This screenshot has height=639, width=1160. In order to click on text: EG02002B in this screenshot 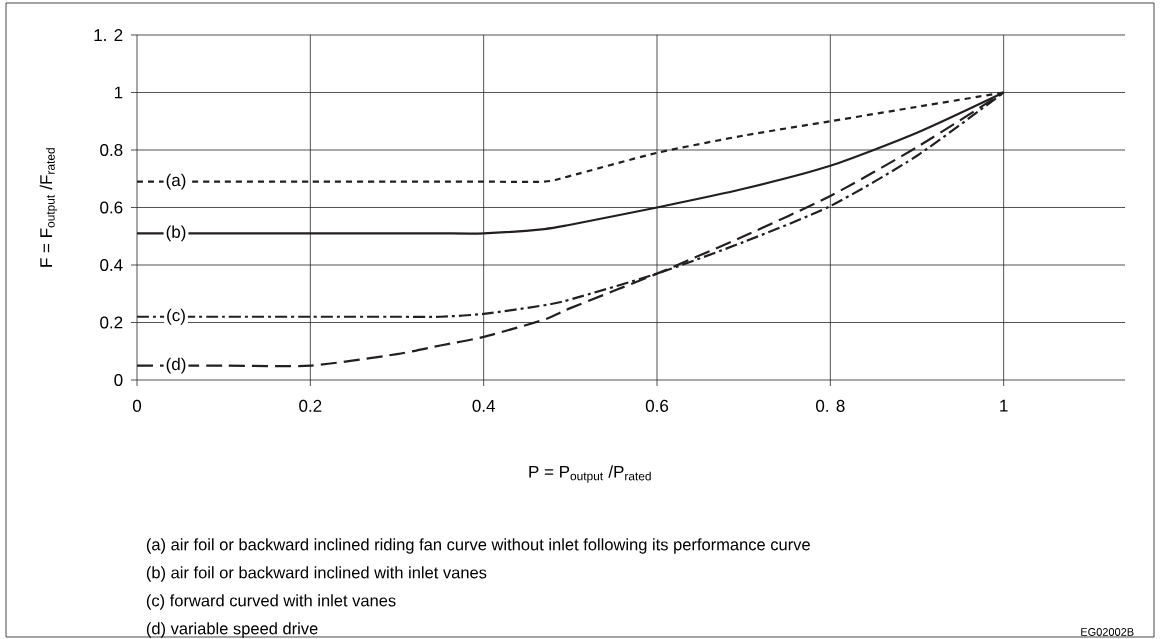, I will do `click(1107, 632)`.